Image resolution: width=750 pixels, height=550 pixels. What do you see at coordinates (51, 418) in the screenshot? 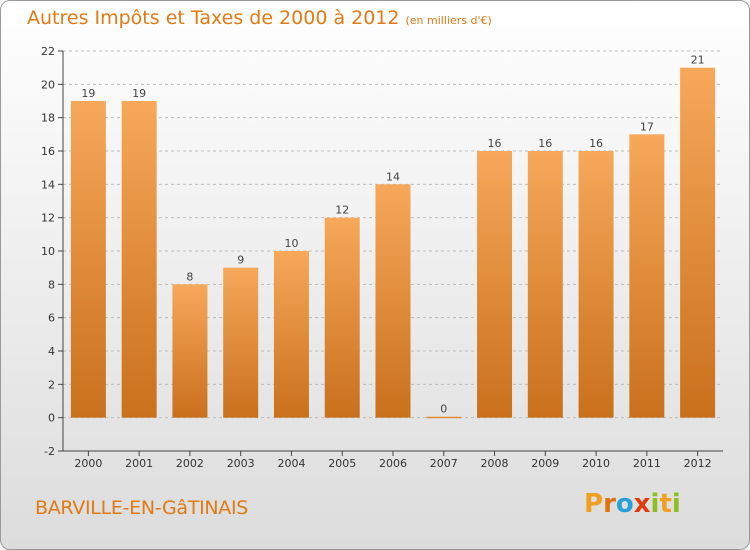
I see `y-tick-label: 0` at bounding box center [51, 418].